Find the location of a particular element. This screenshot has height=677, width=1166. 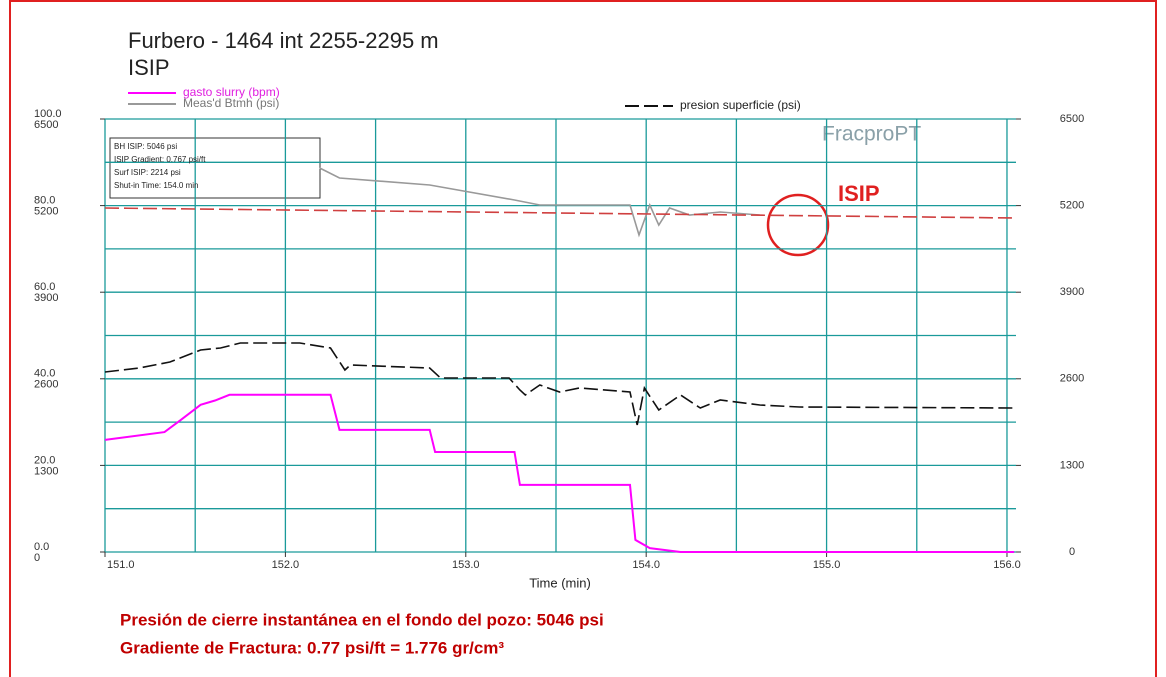

y2-tick-label: 20.0 is located at coordinates (44, 460).